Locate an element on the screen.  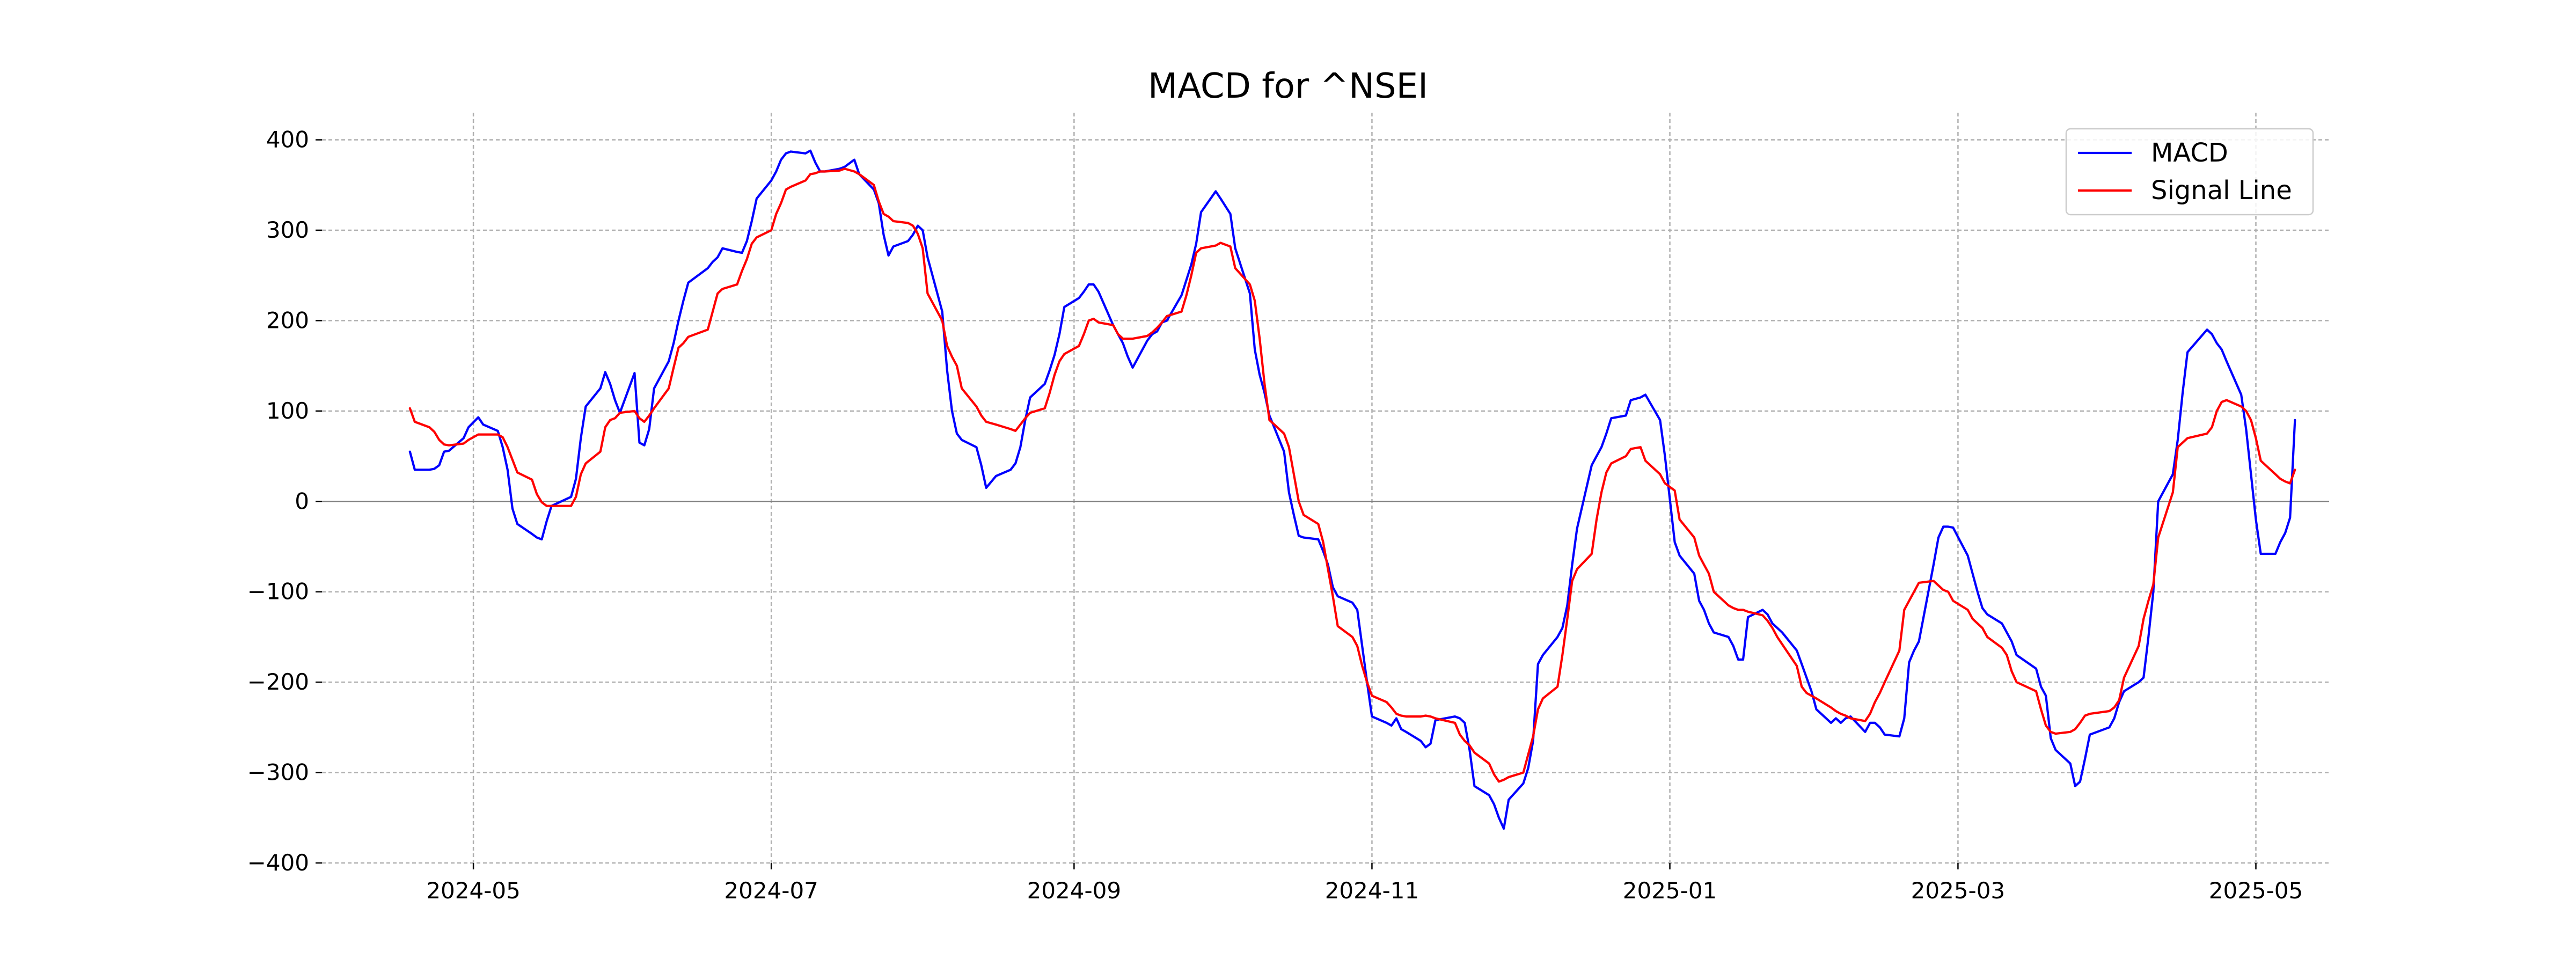
x-tick-label: 2024-09 is located at coordinates (1074, 890).